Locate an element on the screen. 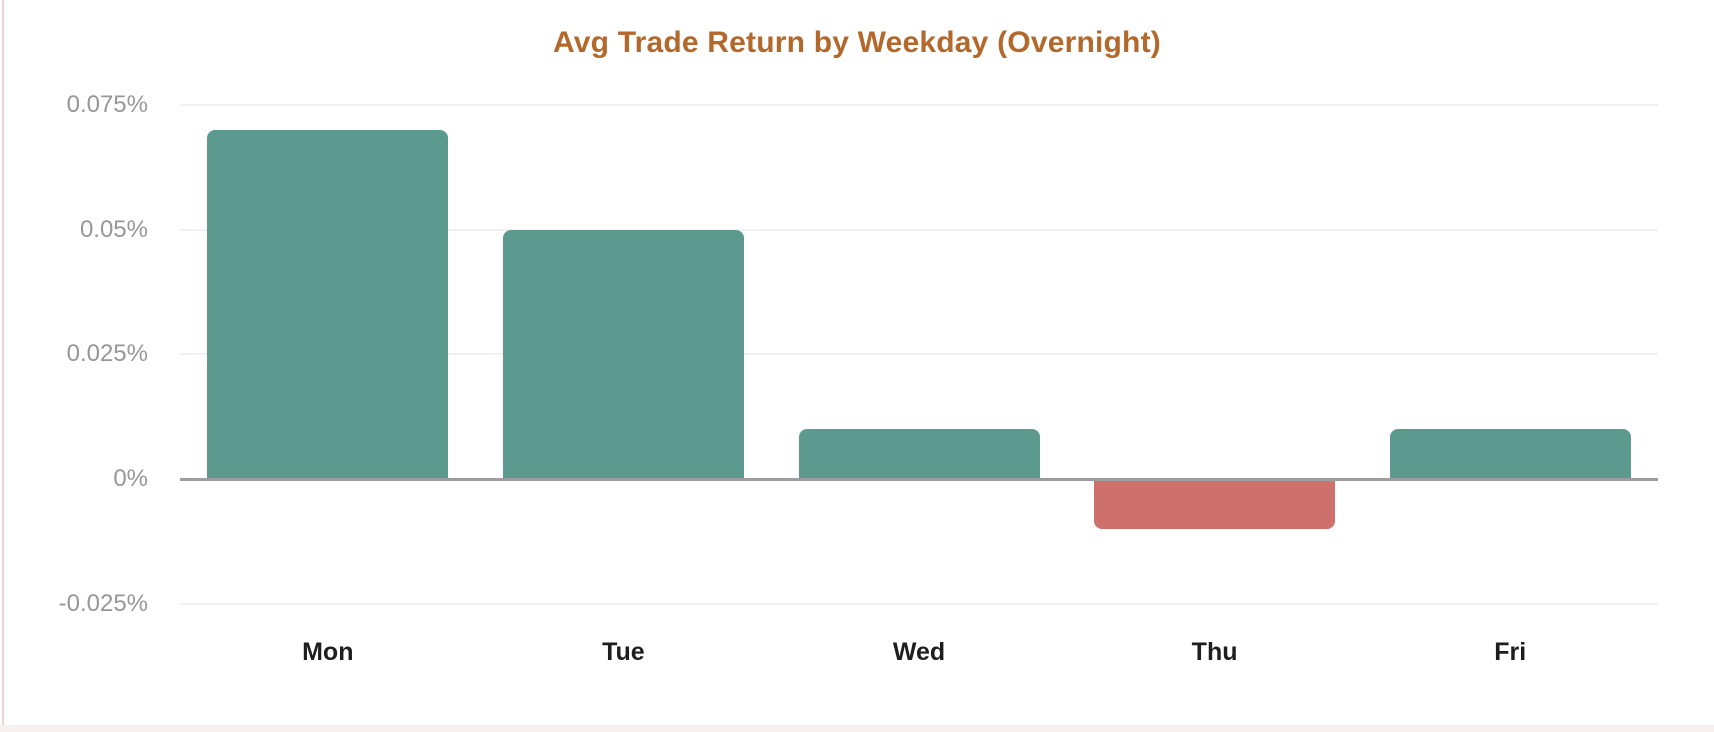 The height and width of the screenshot is (732, 1714). y-tick-label: -0.025% is located at coordinates (103, 603).